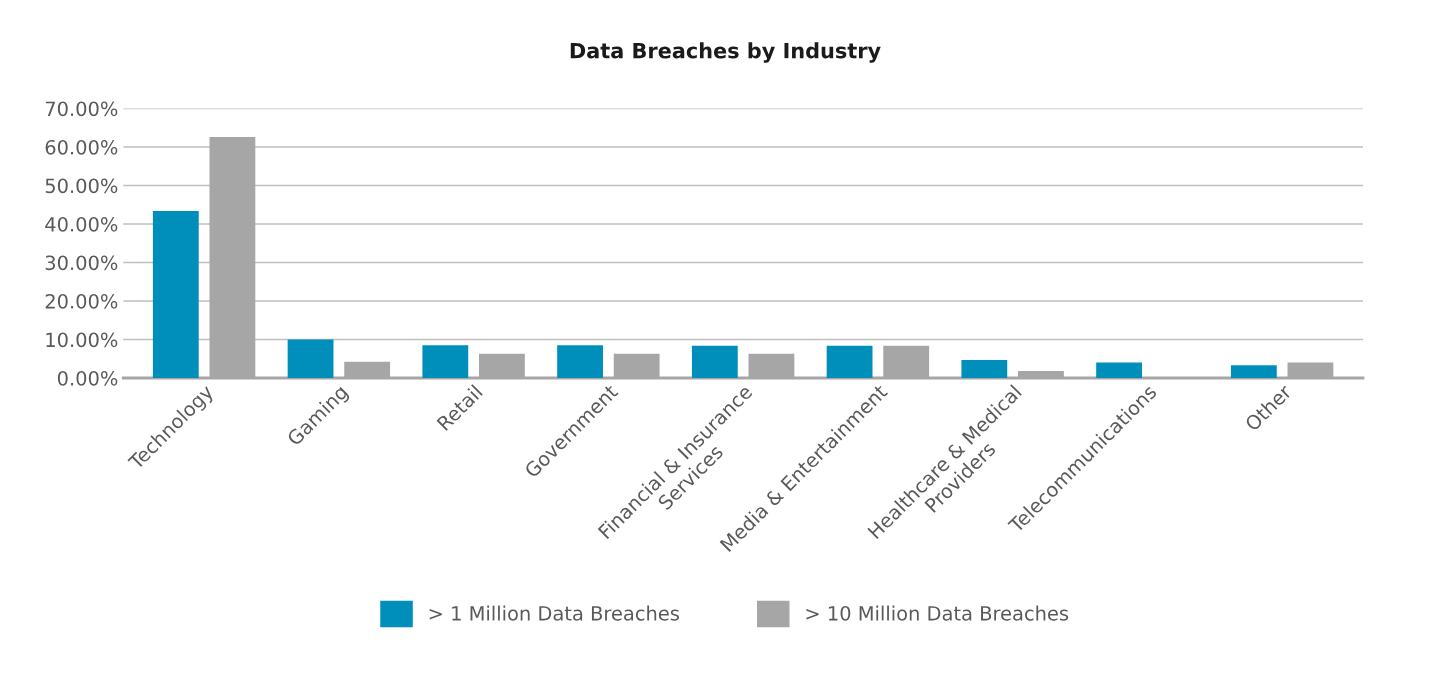 The width and height of the screenshot is (1450, 700). Describe the element at coordinates (81, 301) in the screenshot. I see `y-tick-label: 20.00%` at that location.